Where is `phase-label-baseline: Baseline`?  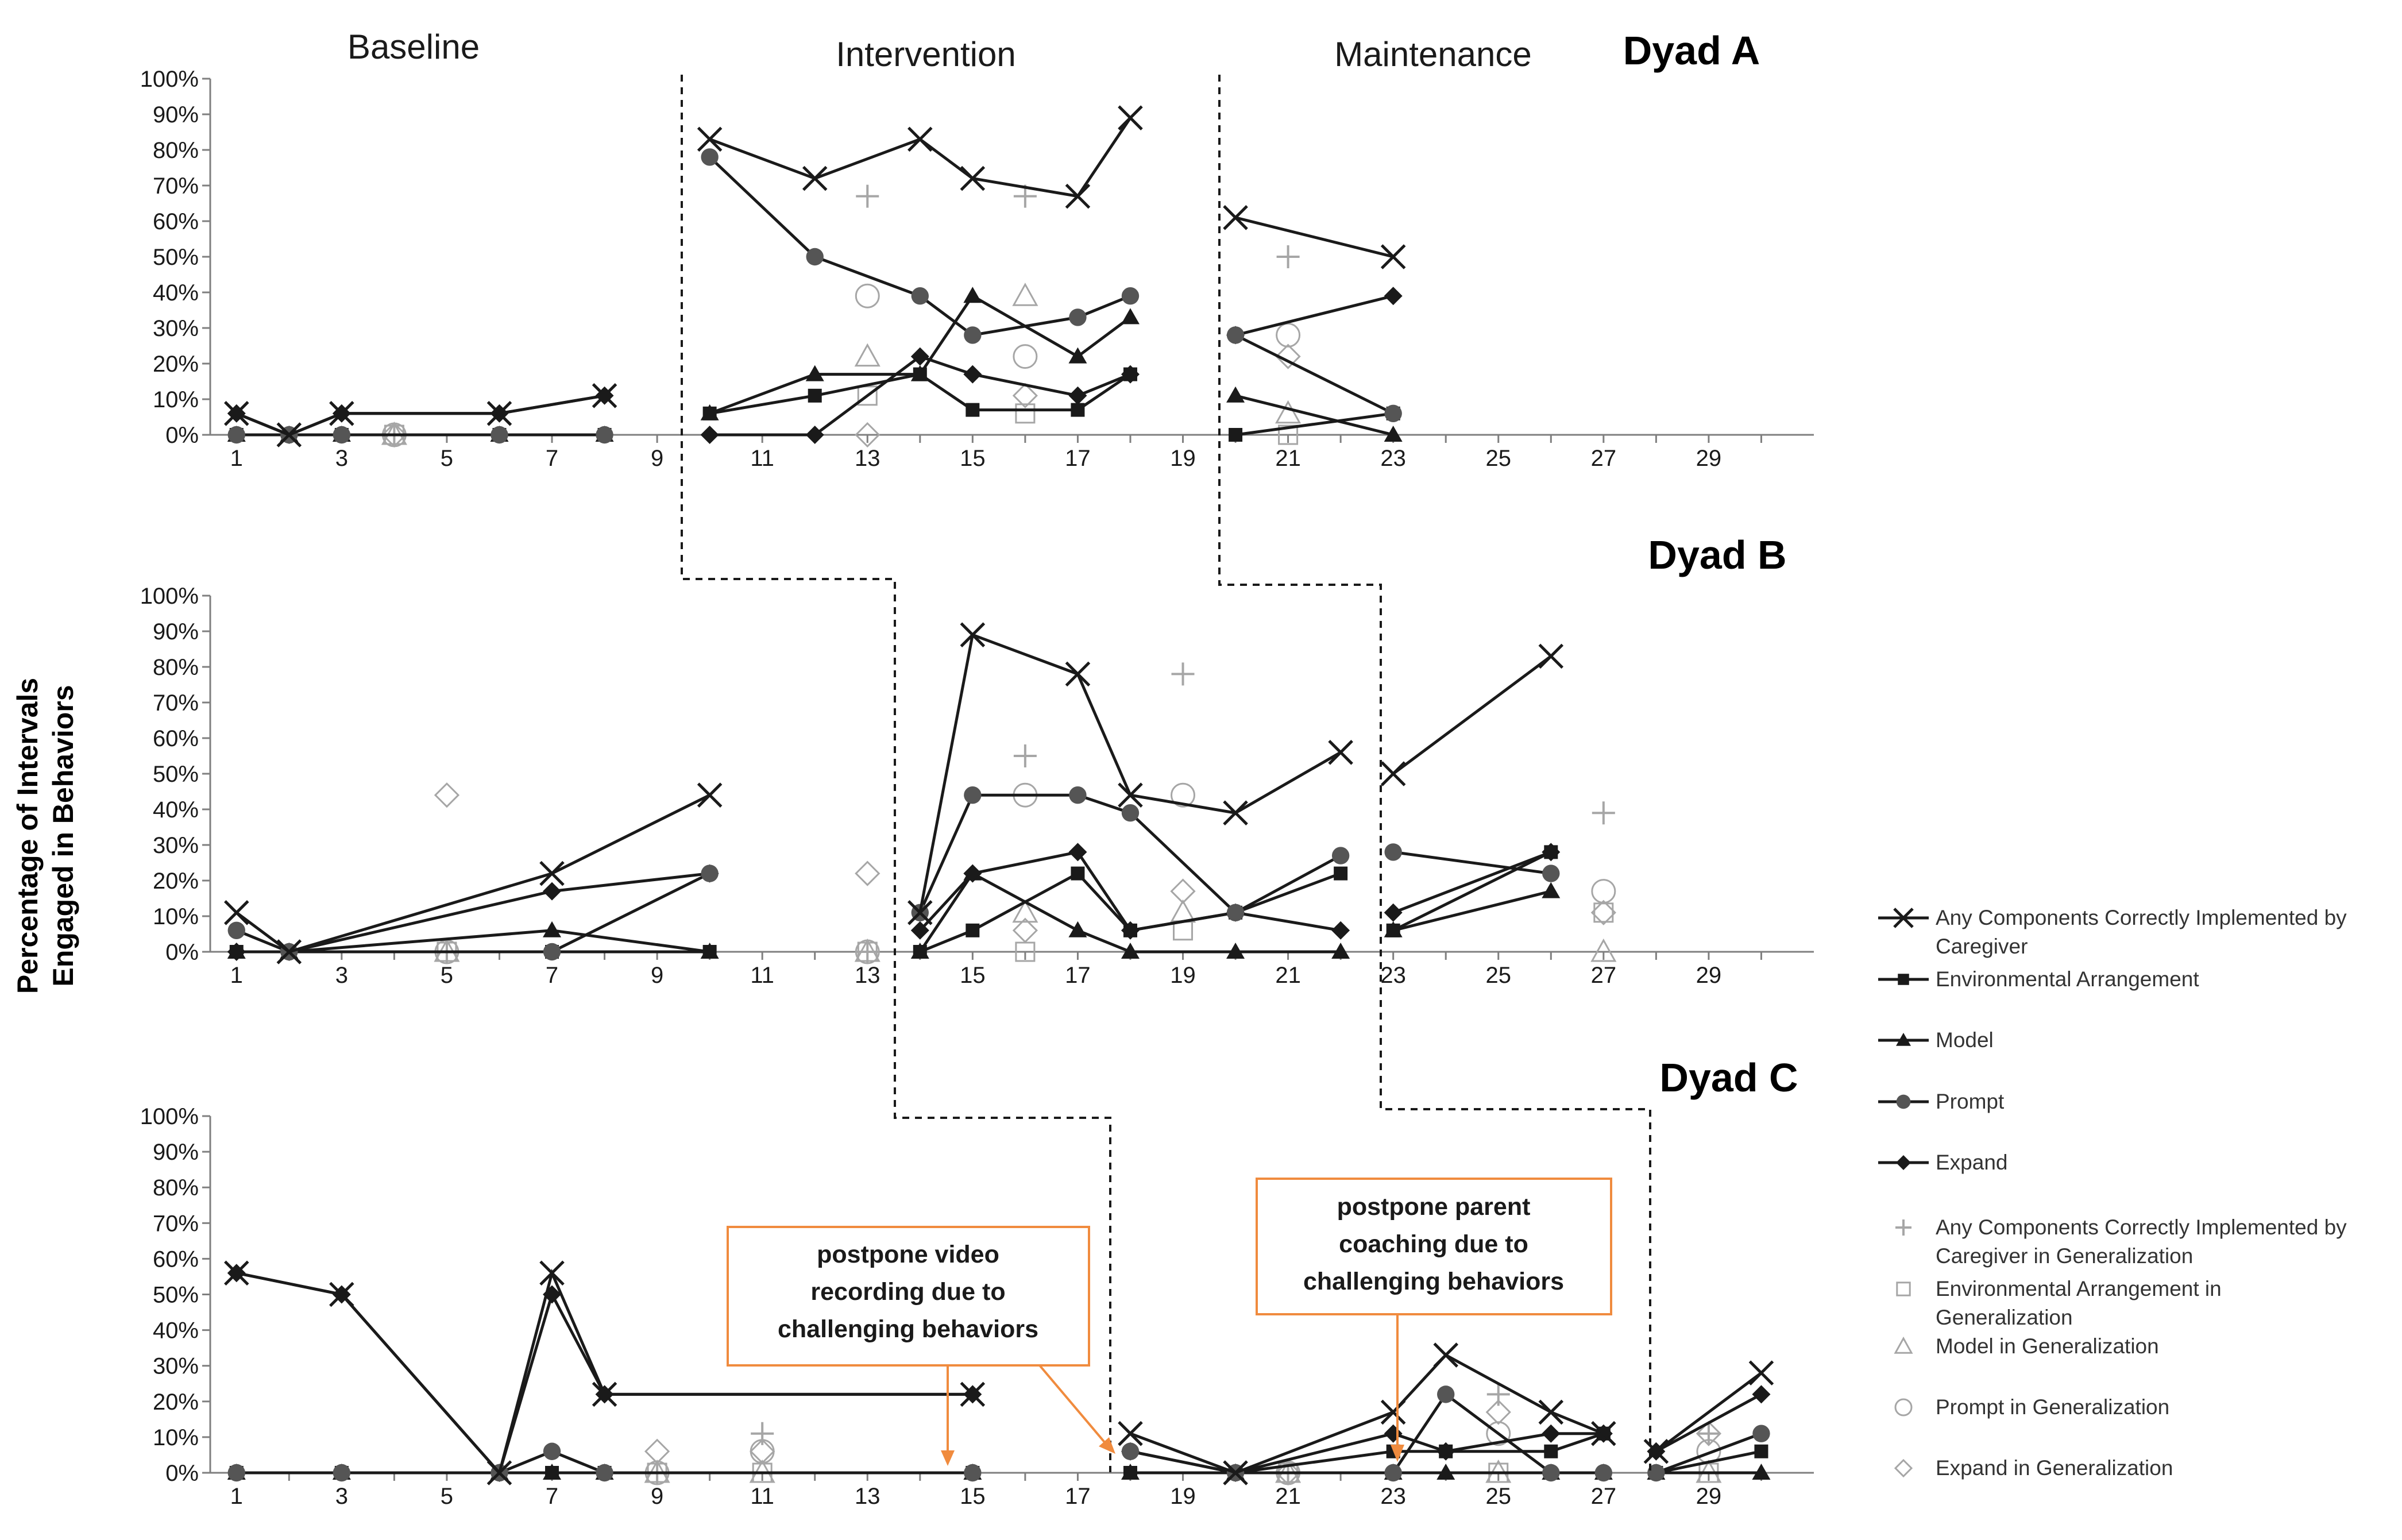
phase-label-baseline: Baseline is located at coordinates (413, 47).